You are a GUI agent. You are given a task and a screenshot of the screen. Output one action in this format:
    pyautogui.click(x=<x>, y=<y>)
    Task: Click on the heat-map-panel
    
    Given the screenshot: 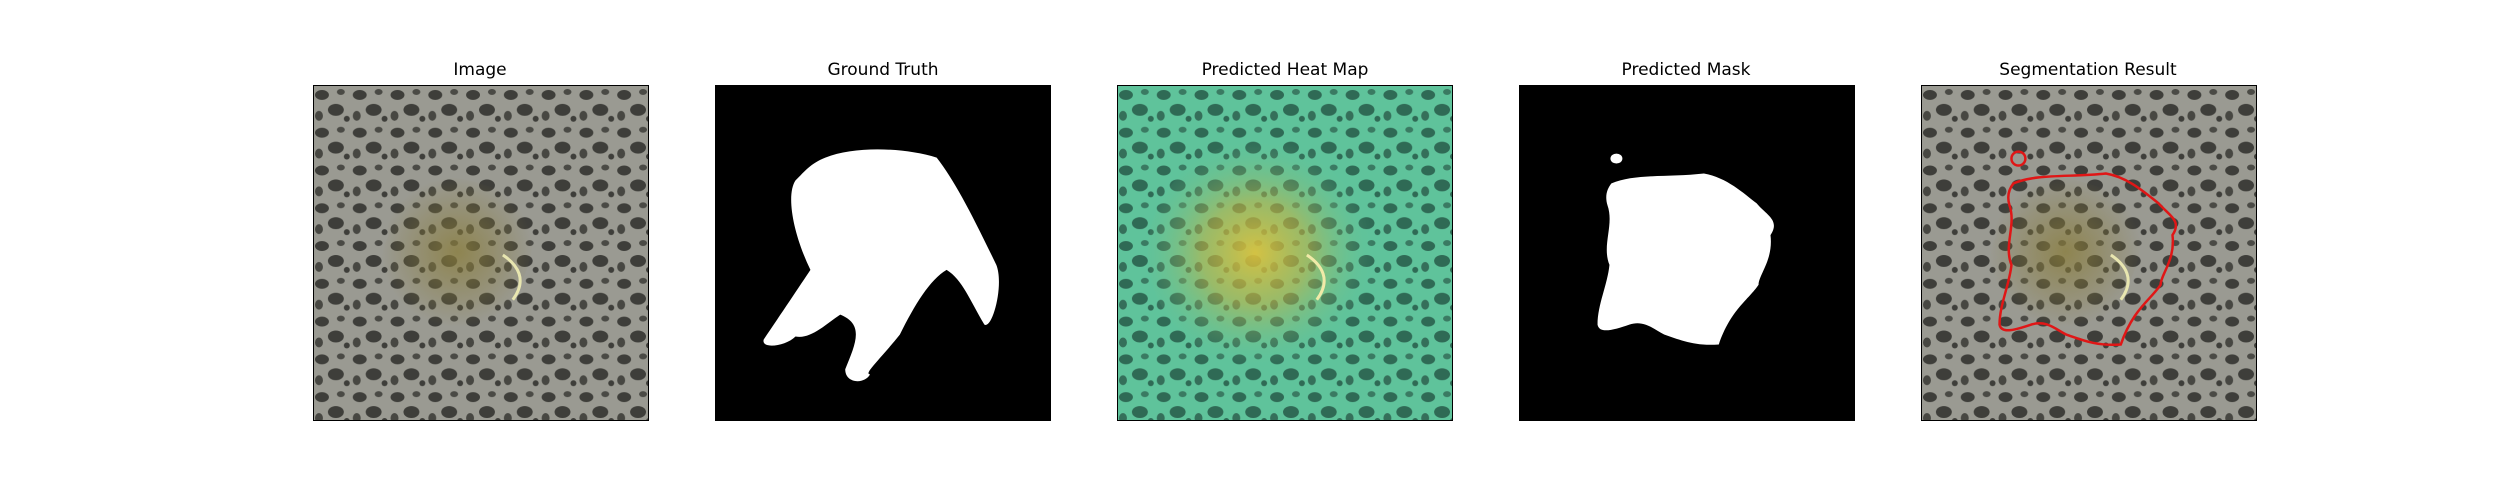 What is the action you would take?
    pyautogui.click(x=1285, y=253)
    